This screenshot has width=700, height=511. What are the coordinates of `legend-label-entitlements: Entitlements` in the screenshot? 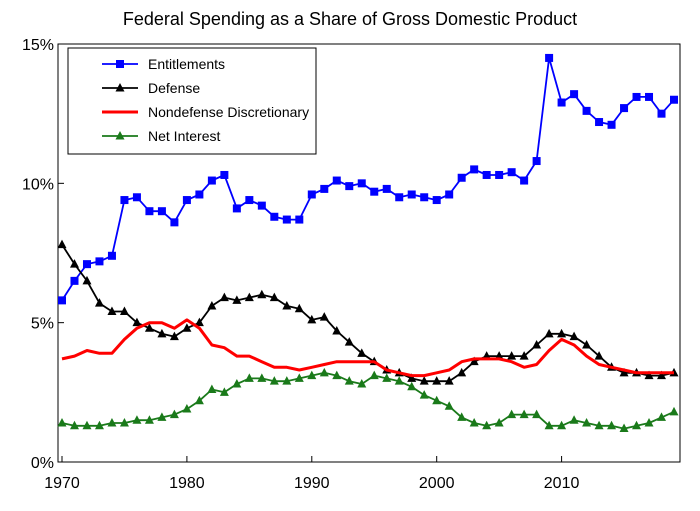 It's located at (186, 64).